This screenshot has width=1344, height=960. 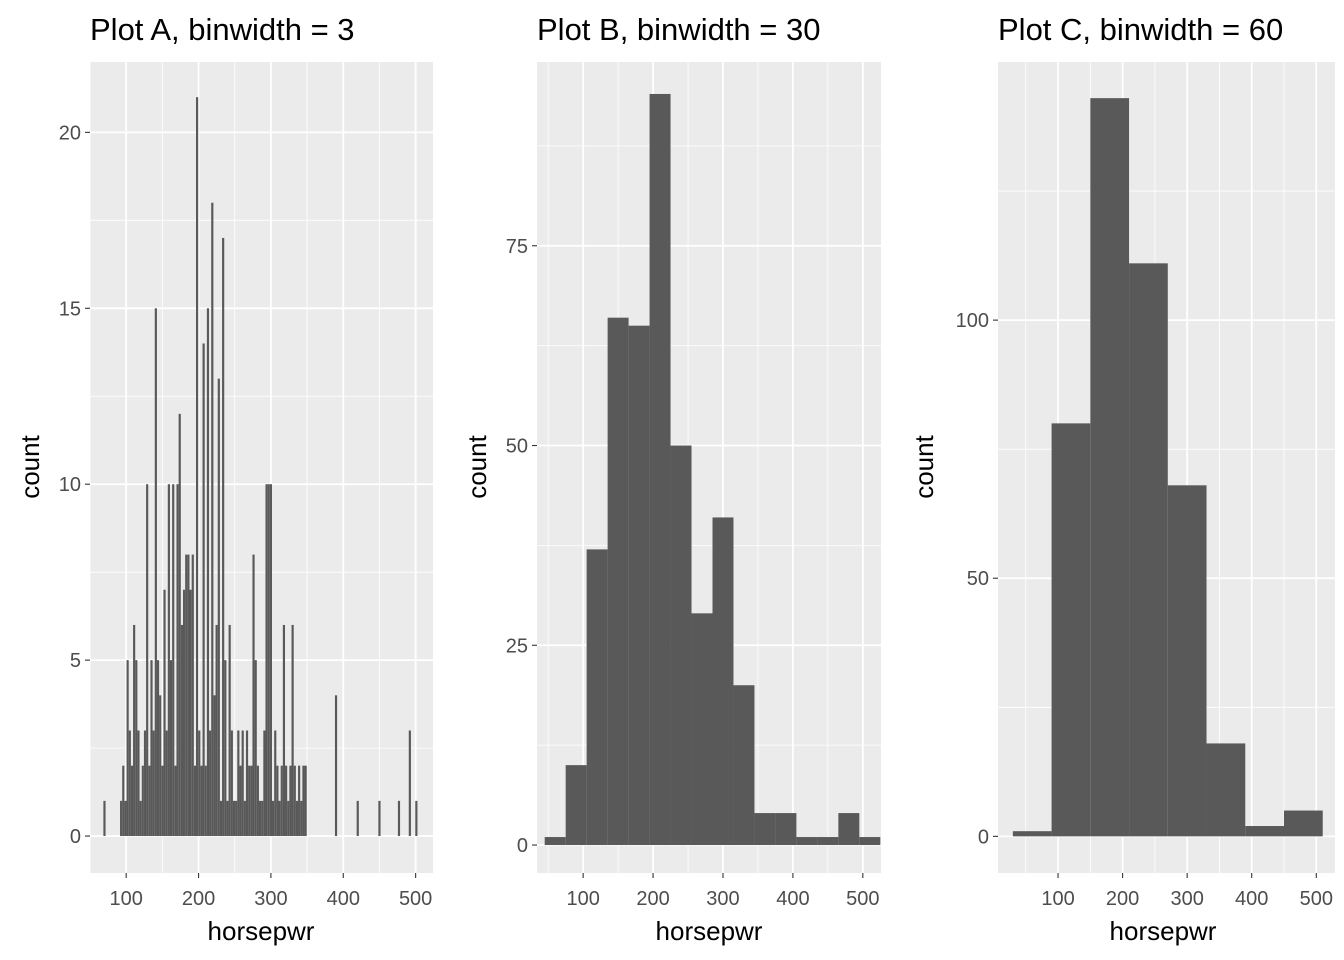 What do you see at coordinates (125, 899) in the screenshot?
I see `plot-a-x-tick-label: 100` at bounding box center [125, 899].